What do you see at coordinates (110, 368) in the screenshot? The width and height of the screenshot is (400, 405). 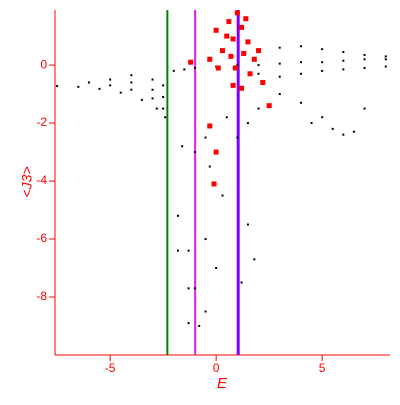 I see `x-tick-label: -5` at bounding box center [110, 368].